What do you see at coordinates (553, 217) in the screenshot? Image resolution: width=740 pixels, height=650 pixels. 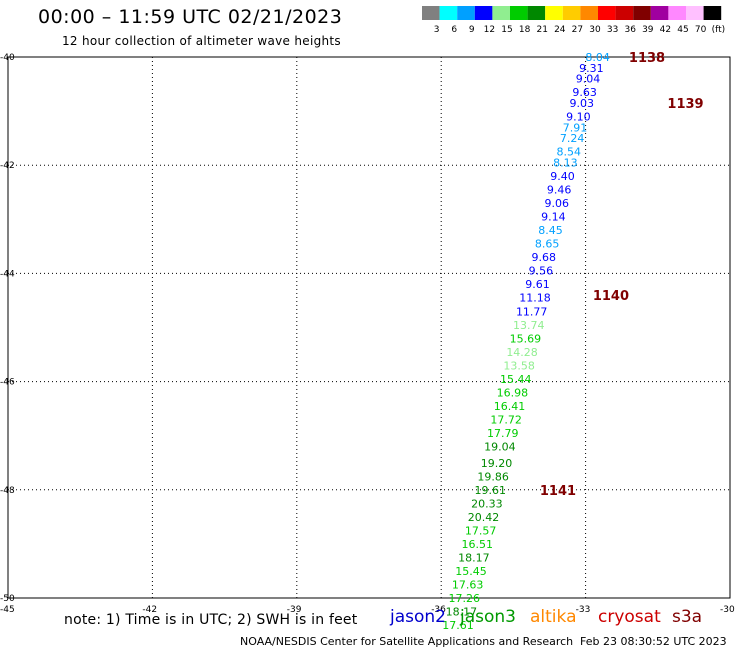 I see `swh-point: 9.14` at bounding box center [553, 217].